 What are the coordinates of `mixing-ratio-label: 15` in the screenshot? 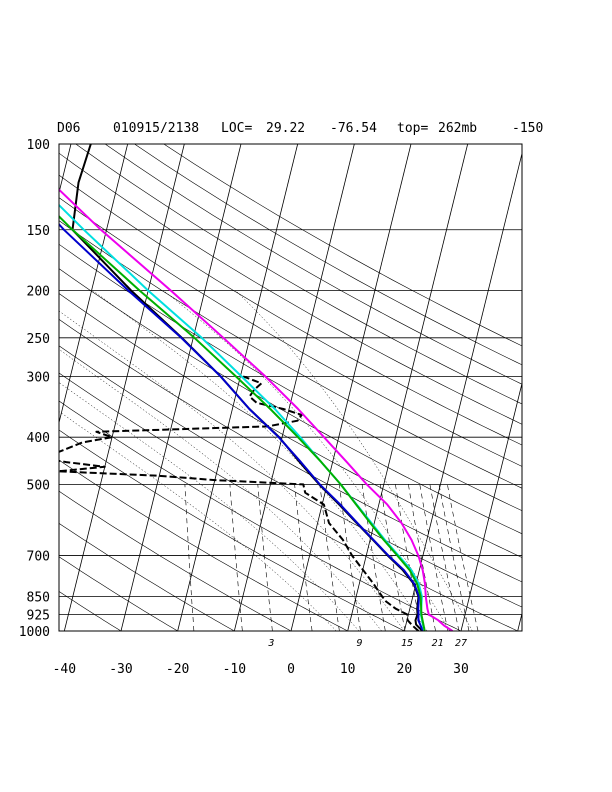 It's located at (407, 643).